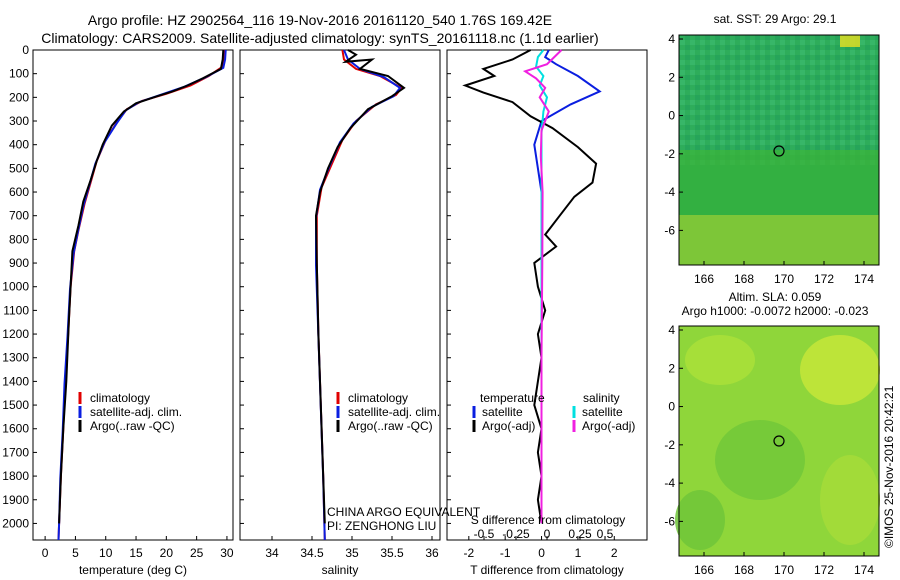 The height and width of the screenshot is (580, 900). Describe the element at coordinates (167, 553) in the screenshot. I see `x-tick-label: 20` at that location.